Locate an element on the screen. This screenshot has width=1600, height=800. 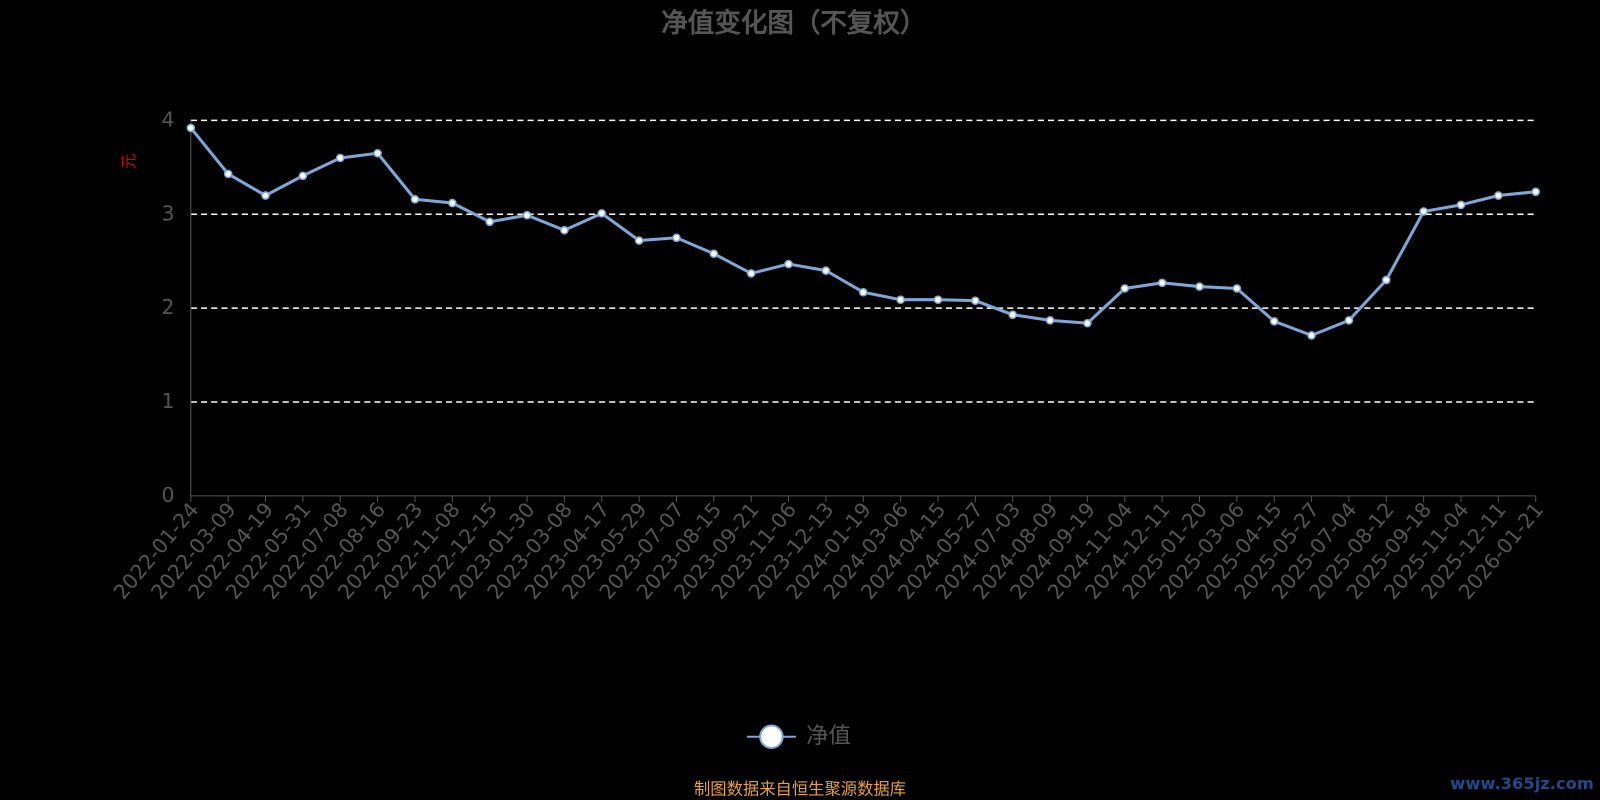
y-tick-label: 2 is located at coordinates (168, 307).